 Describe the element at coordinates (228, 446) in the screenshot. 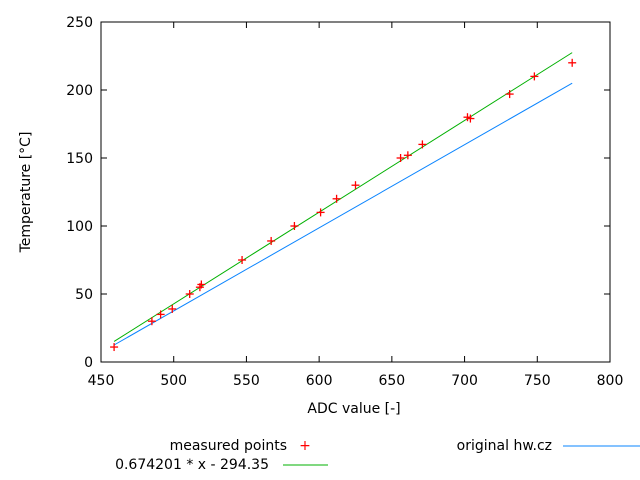

I see `legend-label-measured: measured points` at that location.